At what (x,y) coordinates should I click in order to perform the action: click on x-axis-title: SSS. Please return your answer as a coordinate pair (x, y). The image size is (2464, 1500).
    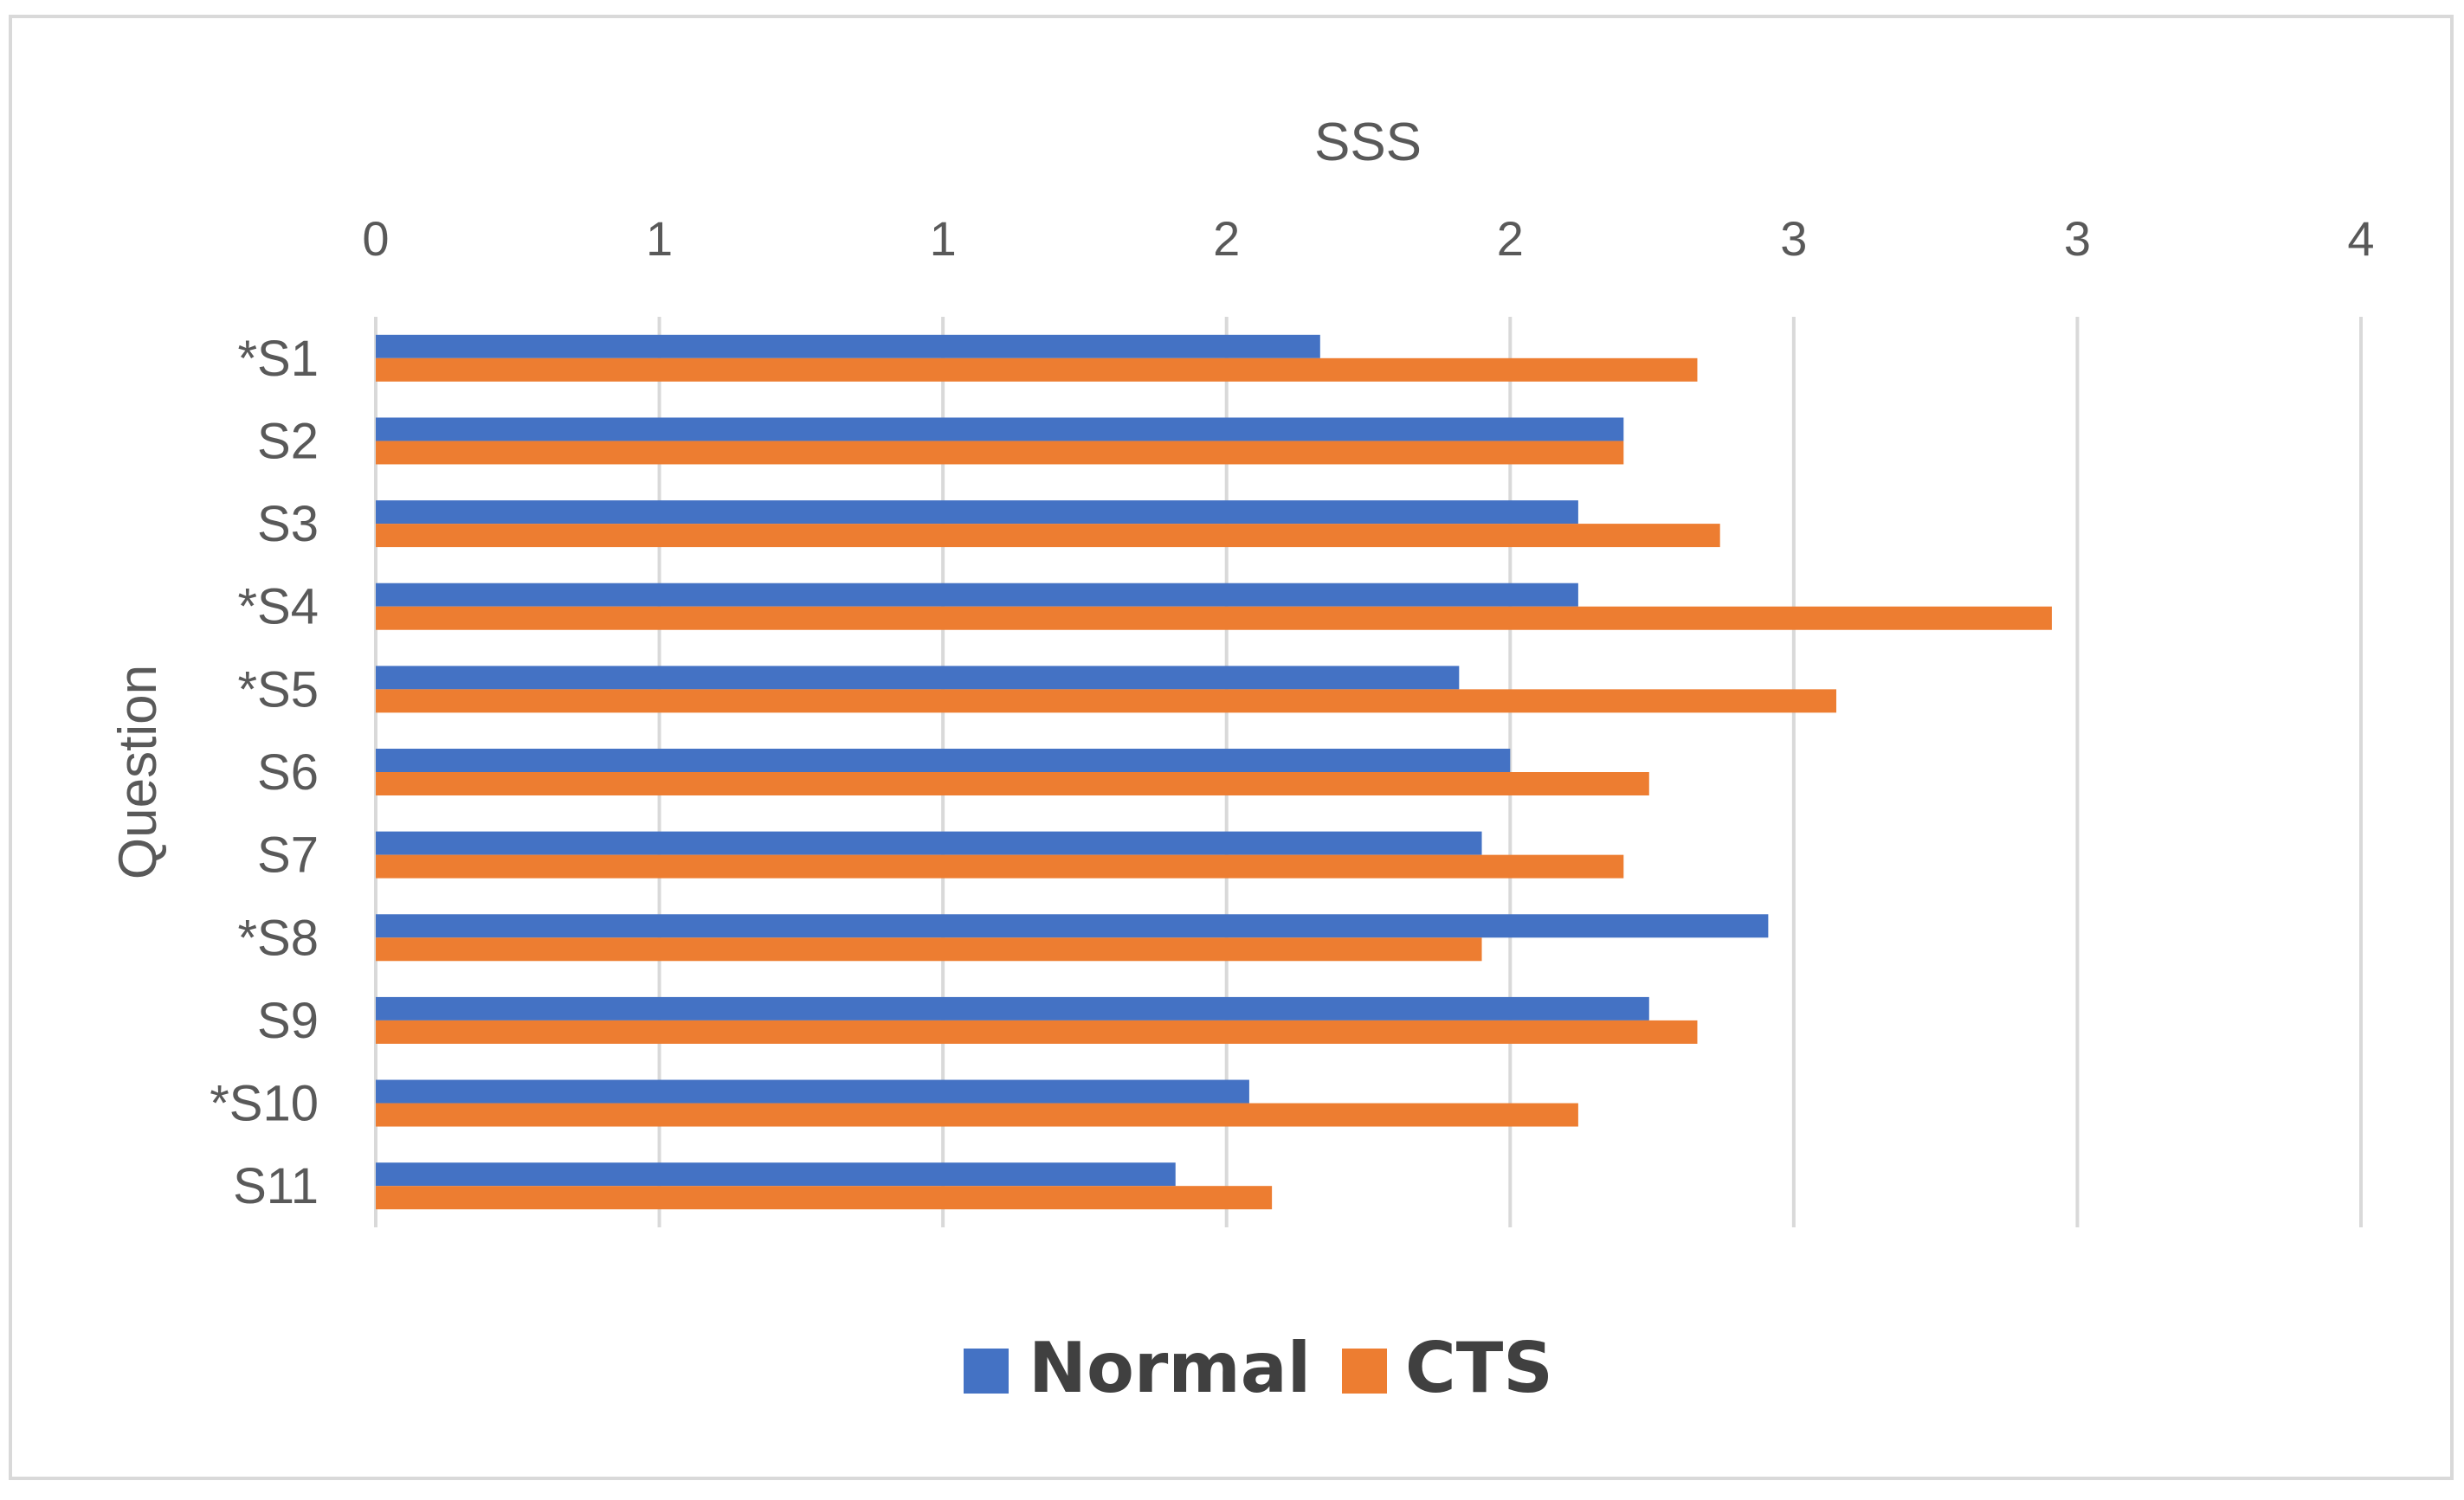
    Looking at the image, I should click on (1368, 142).